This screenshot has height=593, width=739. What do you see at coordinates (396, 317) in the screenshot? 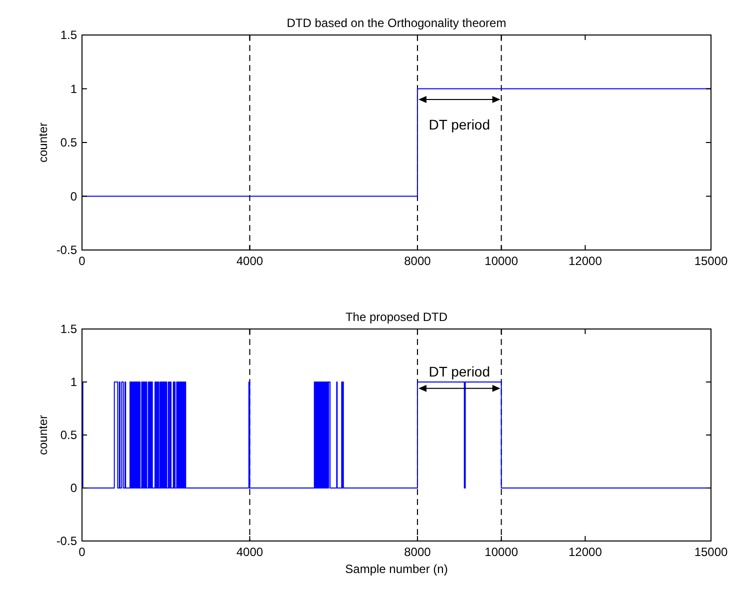
I see `chart-title: The proposed DTD` at bounding box center [396, 317].